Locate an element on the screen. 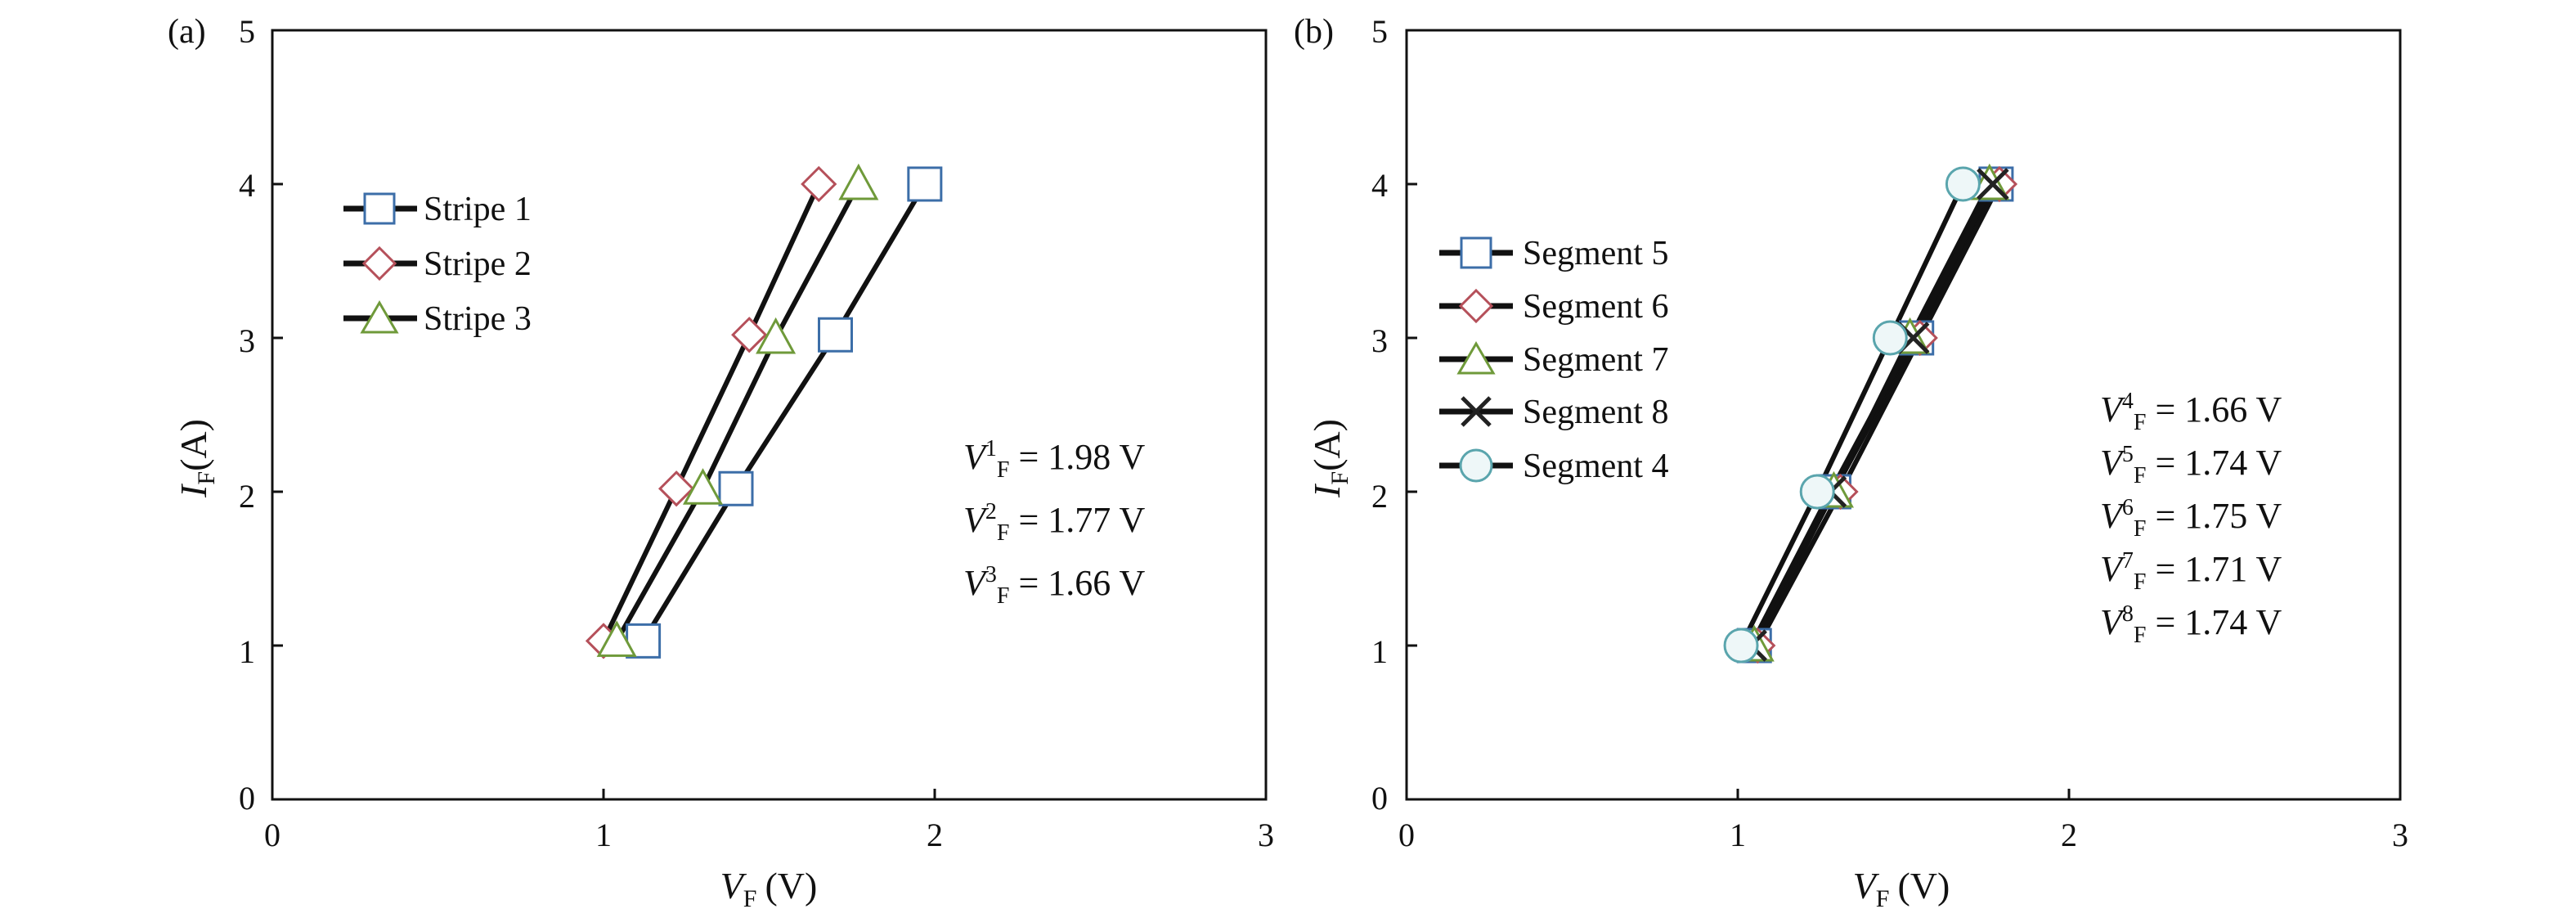  panel-b-legend: Segment 5 Segment 6 Segment 7 Segment 8 is located at coordinates (1553, 360).